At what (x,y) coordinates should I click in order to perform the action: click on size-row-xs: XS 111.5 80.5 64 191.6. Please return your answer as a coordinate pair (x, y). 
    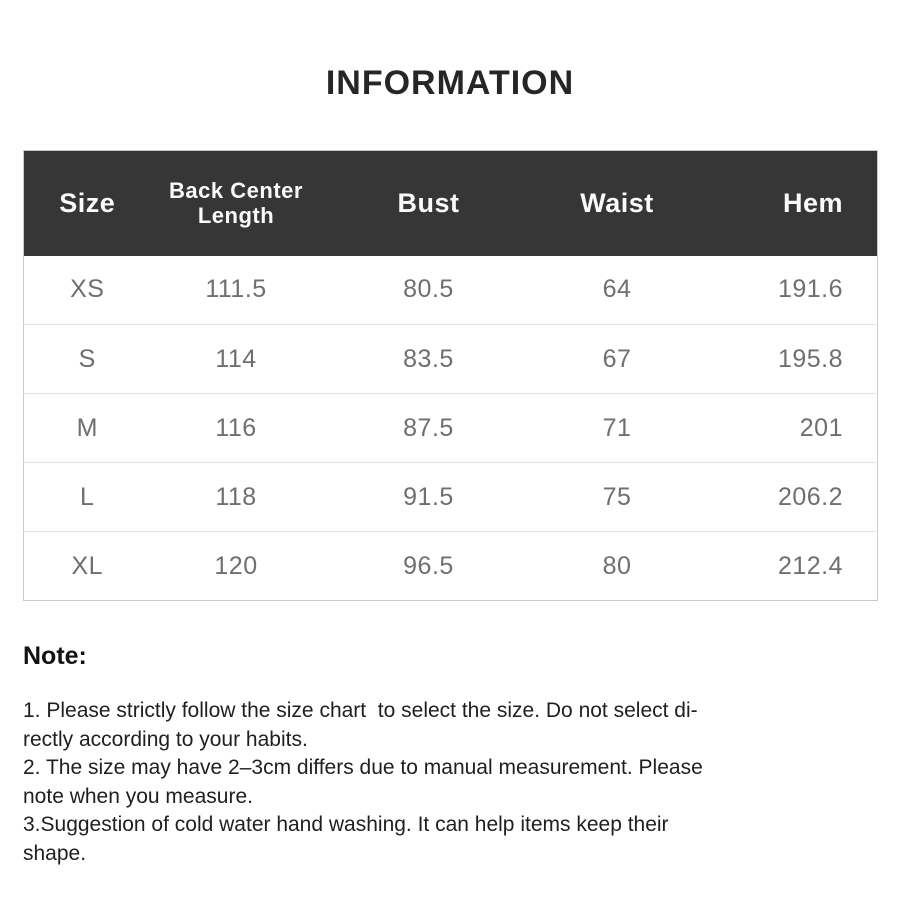
    Looking at the image, I should click on (451, 290).